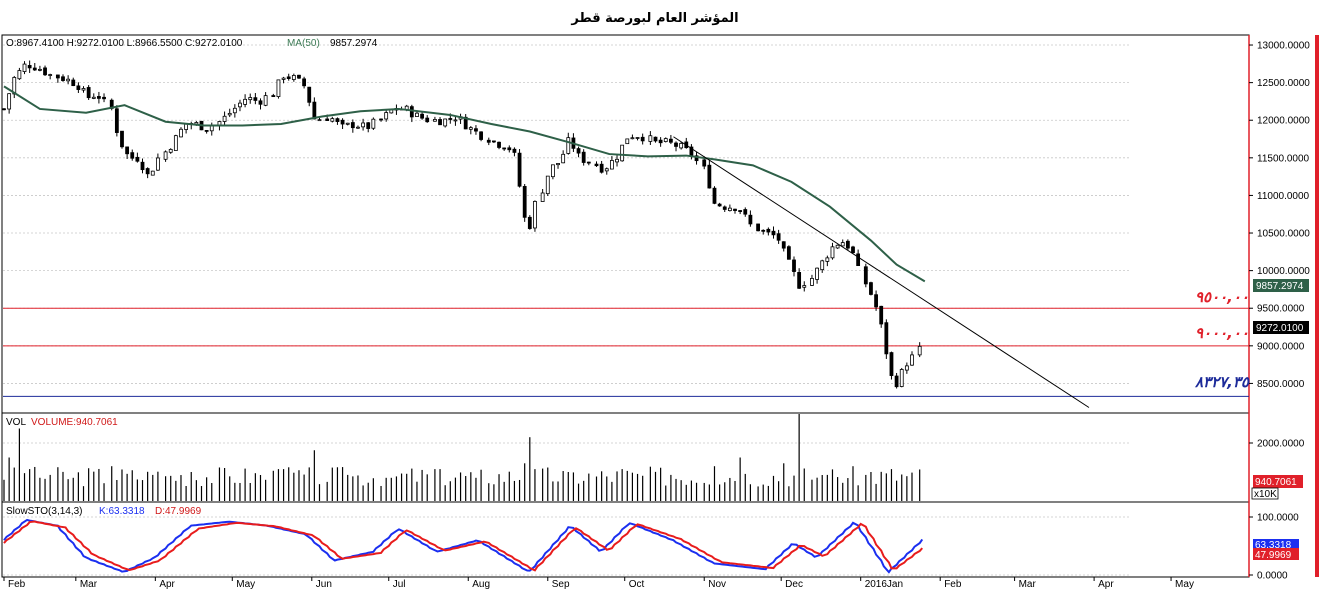 The width and height of the screenshot is (1319, 591). I want to click on stoch-k-text: K:63.3318, so click(122, 511).